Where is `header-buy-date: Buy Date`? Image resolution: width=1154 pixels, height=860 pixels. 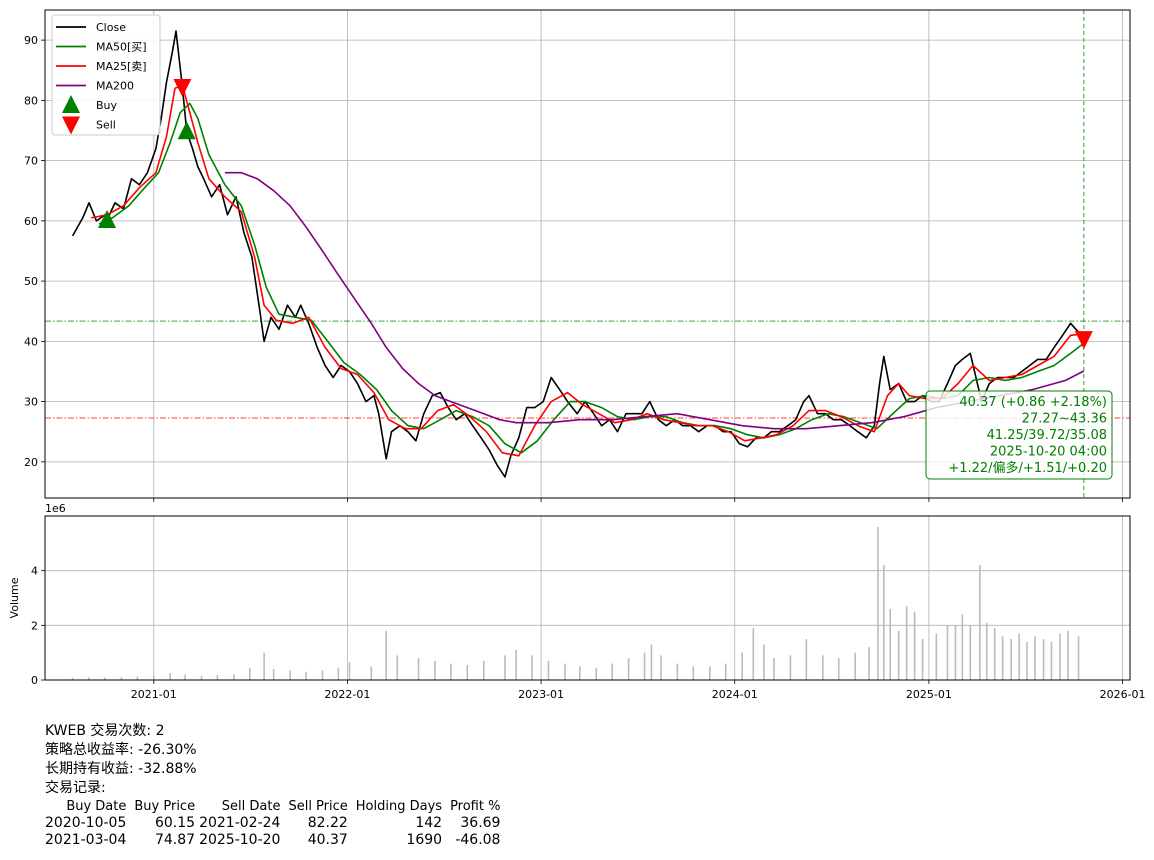 header-buy-date: Buy Date is located at coordinates (96, 806).